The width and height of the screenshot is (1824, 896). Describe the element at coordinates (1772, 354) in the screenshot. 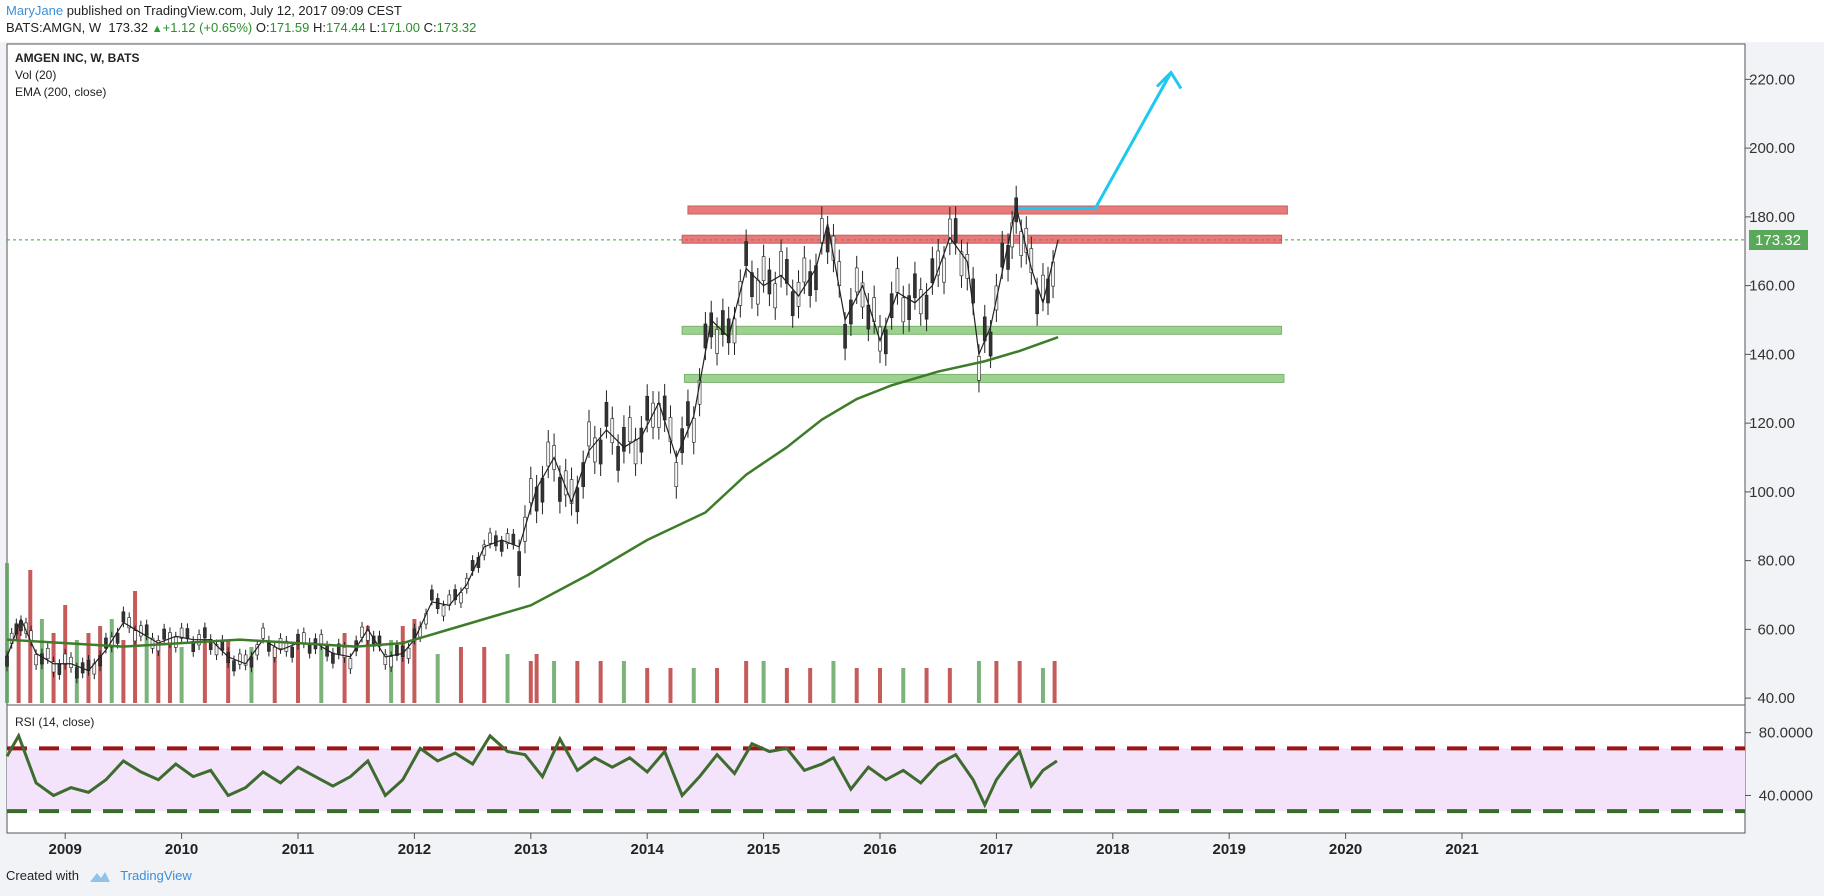

I see `price-tick-label: 140.00` at that location.